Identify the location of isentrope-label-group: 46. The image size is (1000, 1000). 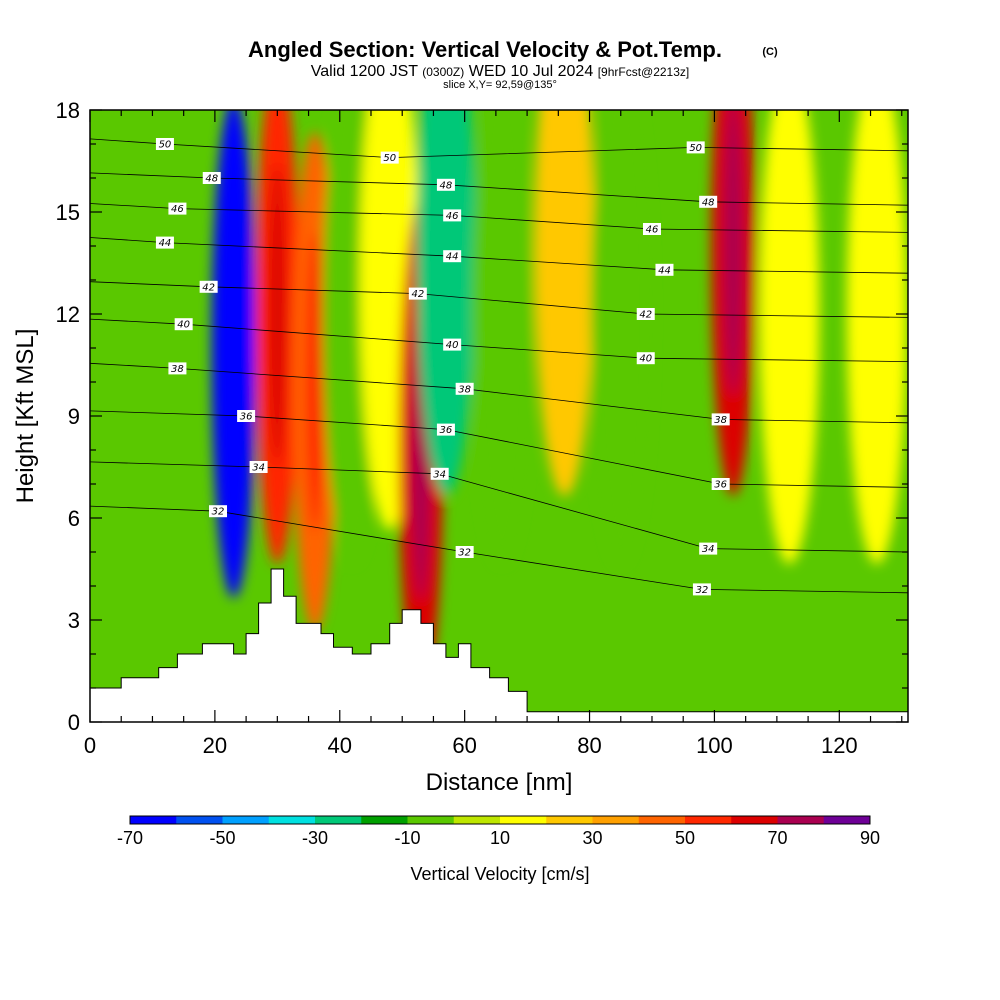
(651, 229).